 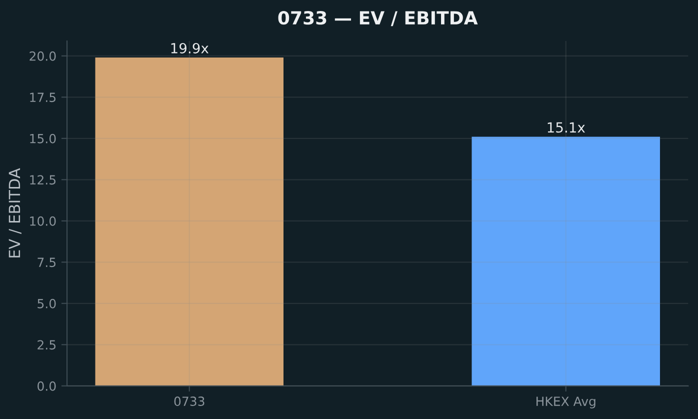 I want to click on x-tick-label: HKEX Avg, so click(x=566, y=402).